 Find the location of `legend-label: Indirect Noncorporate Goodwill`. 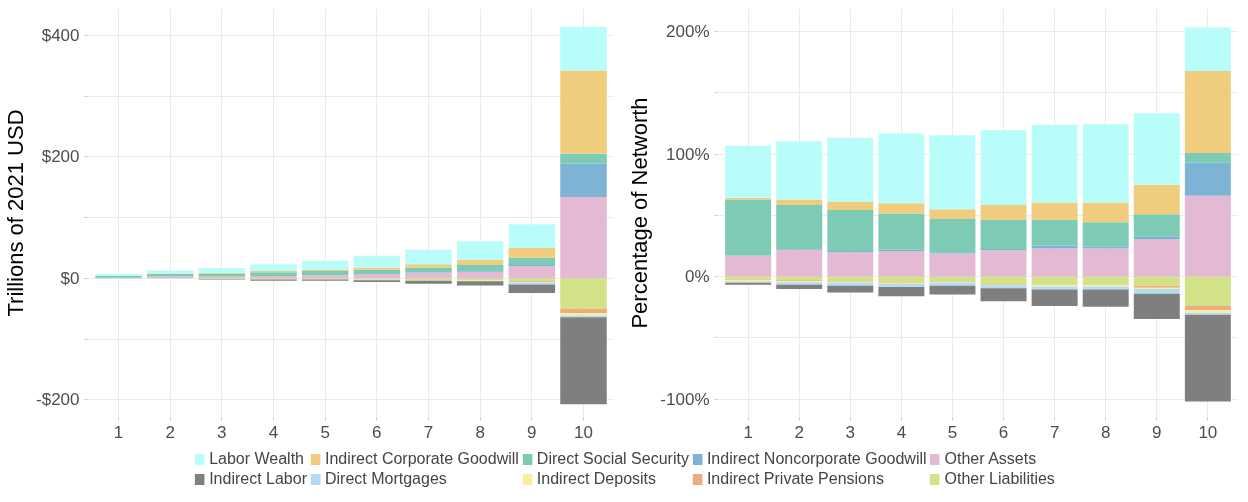

legend-label: Indirect Noncorporate Goodwill is located at coordinates (816, 459).